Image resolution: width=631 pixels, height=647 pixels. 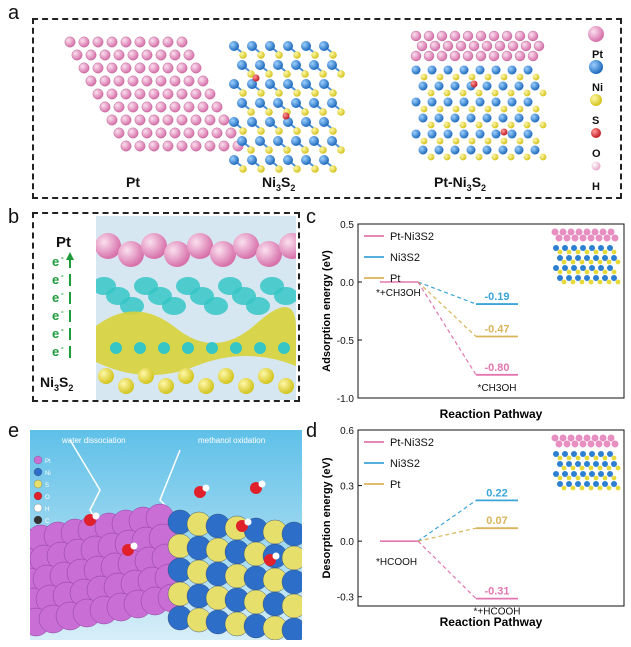 I want to click on scene-legend-pt-icon, so click(x=38, y=460).